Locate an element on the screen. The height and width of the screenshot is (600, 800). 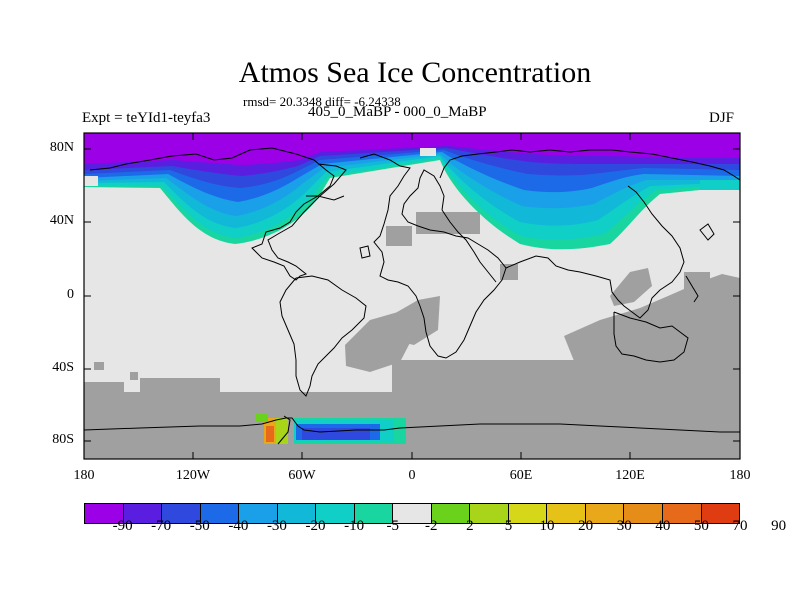
colorbar-label: 50 is located at coordinates (701, 526).